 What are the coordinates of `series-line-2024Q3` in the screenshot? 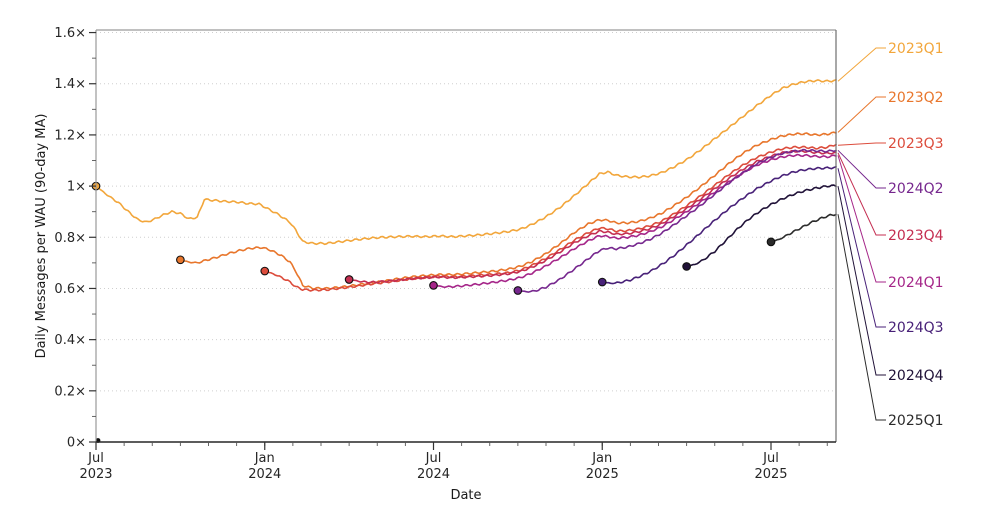 It's located at (719, 225).